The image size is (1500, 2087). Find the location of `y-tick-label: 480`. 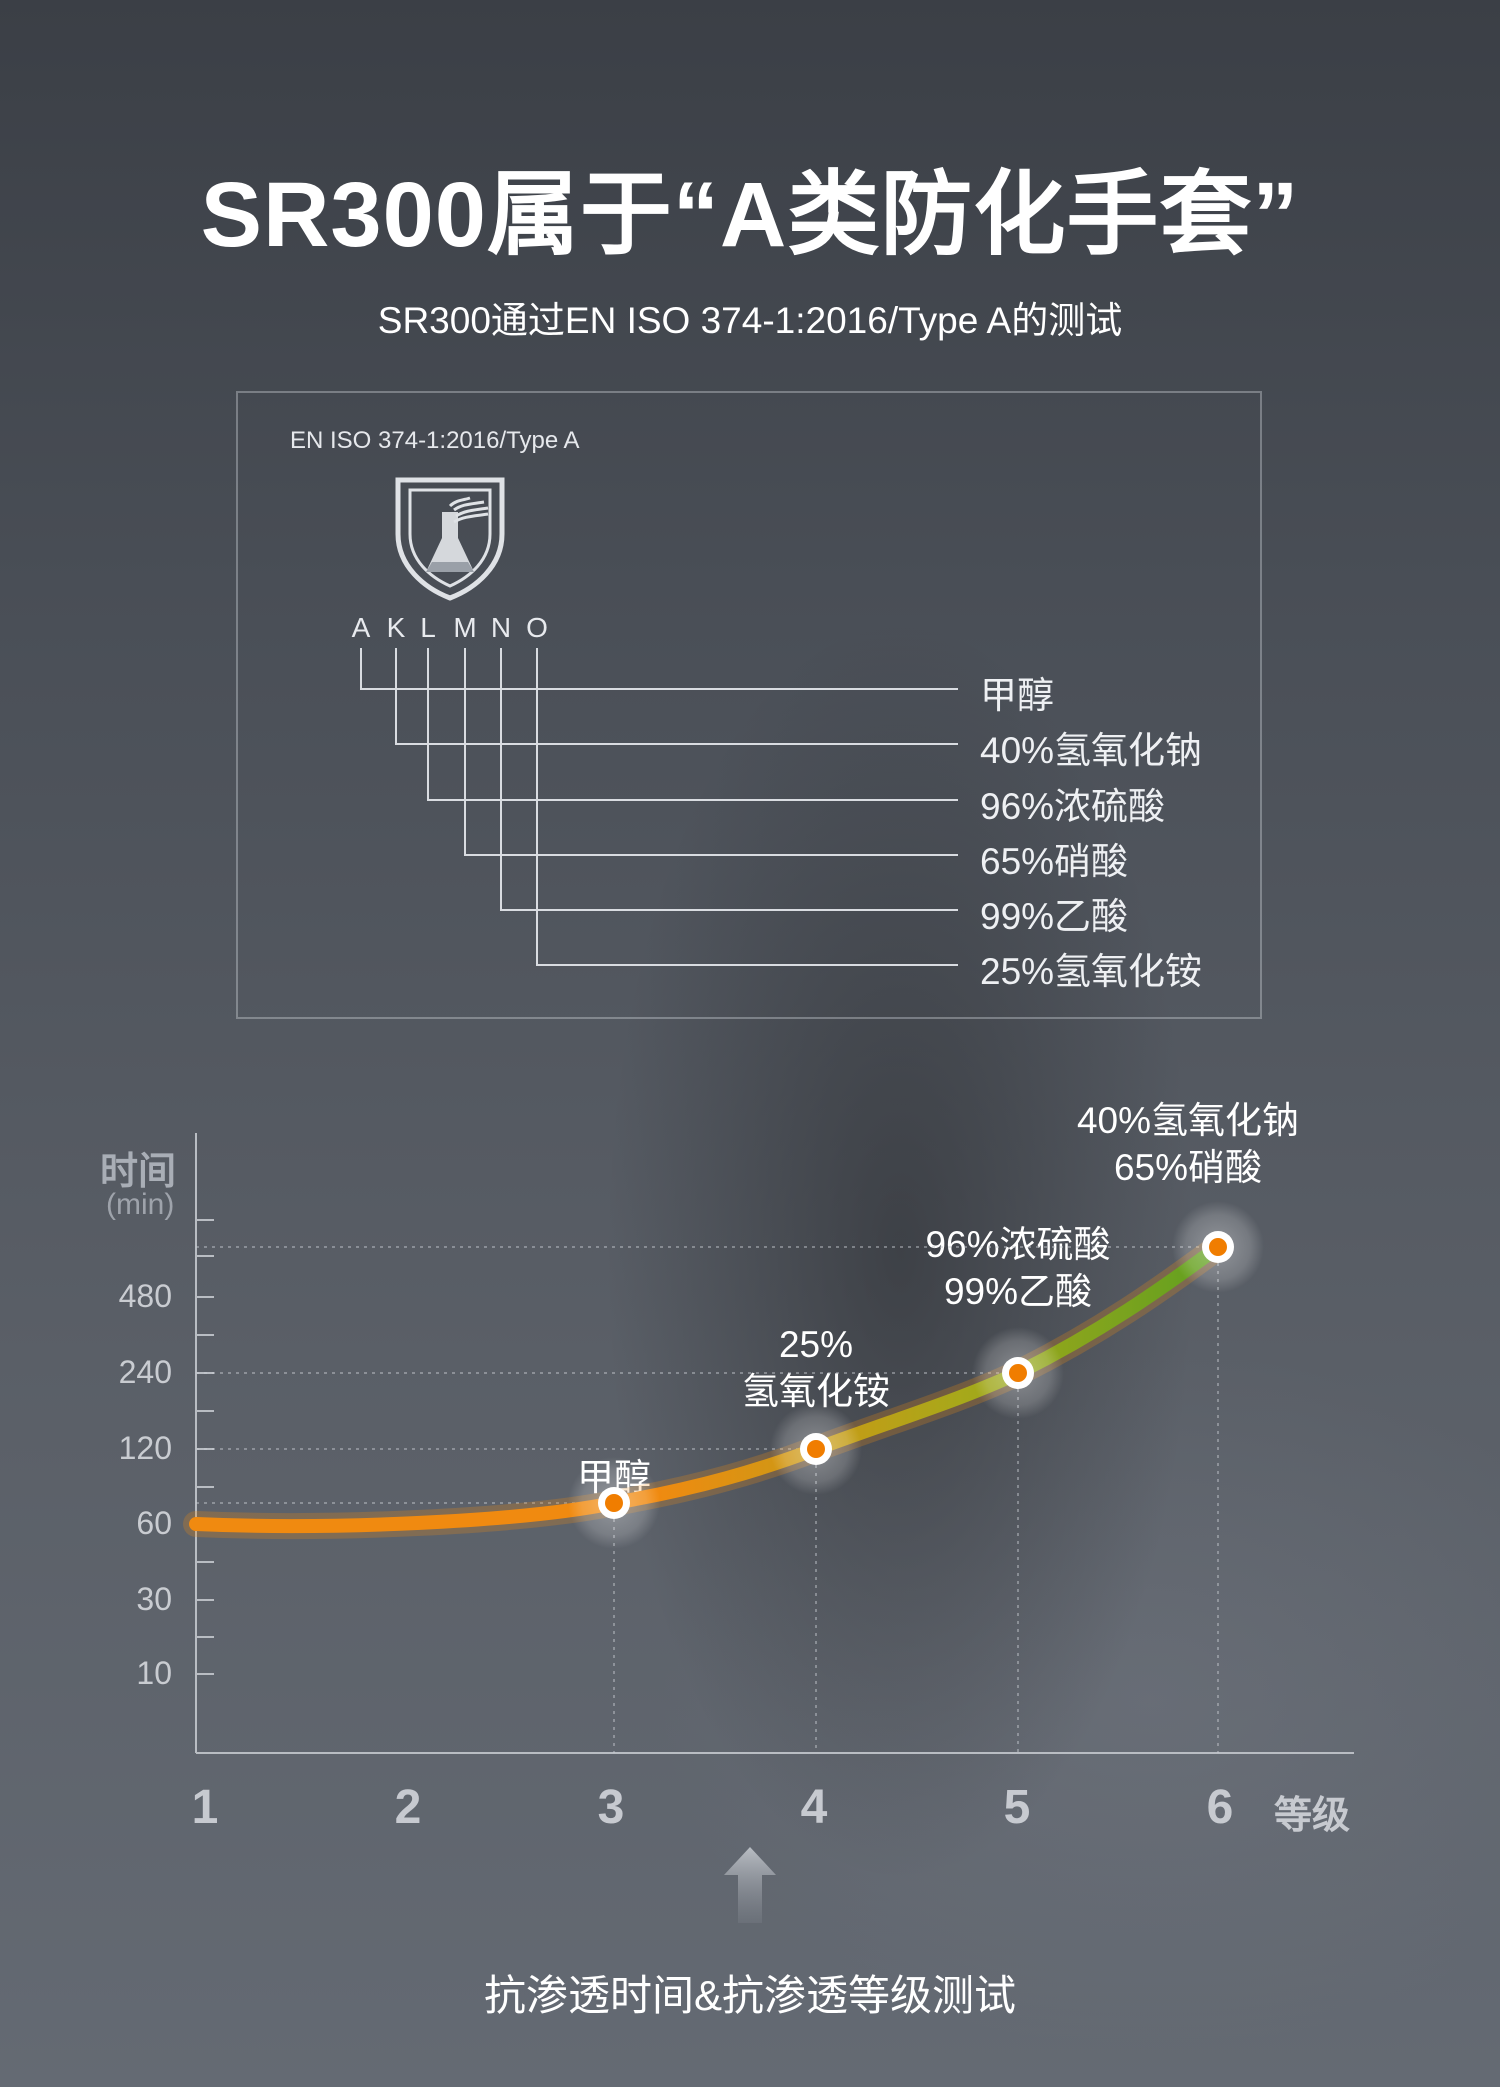

y-tick-label: 480 is located at coordinates (145, 1296).